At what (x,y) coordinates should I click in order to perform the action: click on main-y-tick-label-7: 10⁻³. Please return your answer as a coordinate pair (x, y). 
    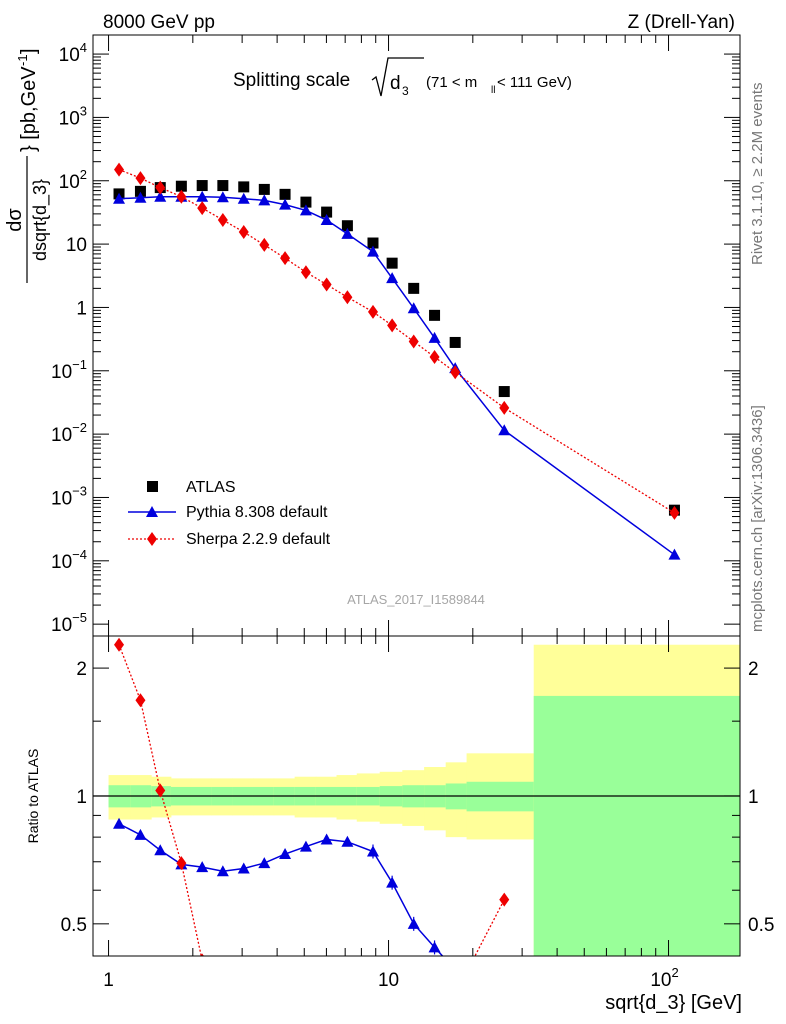
    Looking at the image, I should click on (69, 496).